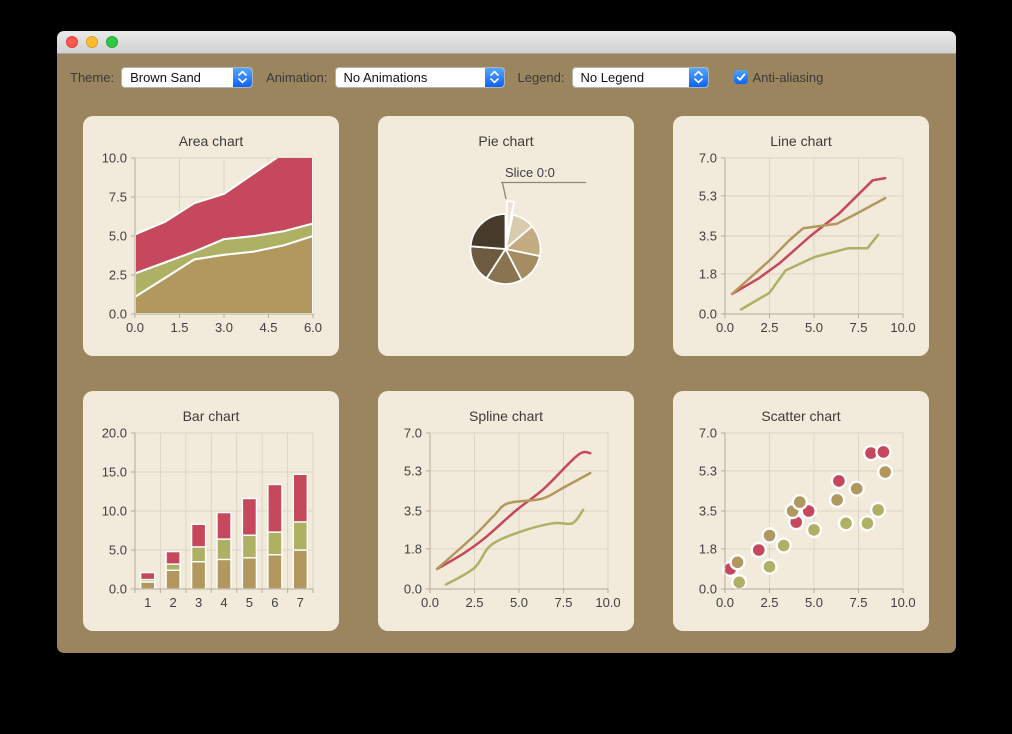 The image size is (1012, 734). What do you see at coordinates (203, 518) in the screenshot?
I see `axis-labels: 1 2 3 4 5 6 7 0.0 5.0 10.0 15.0 20.0` at bounding box center [203, 518].